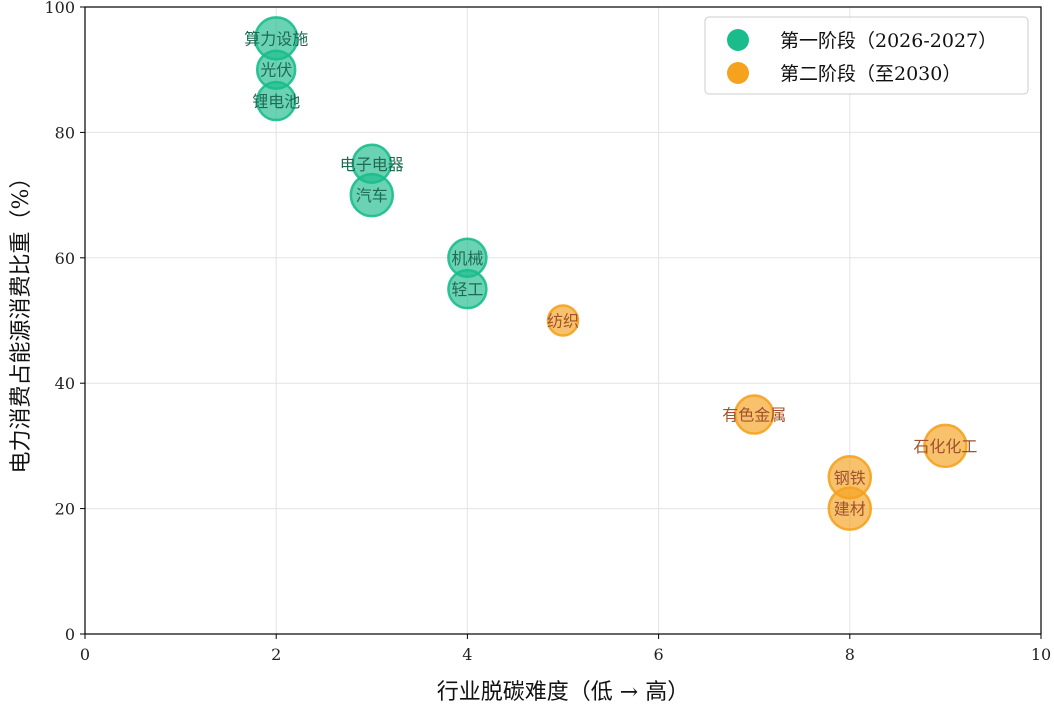 The width and height of the screenshot is (1054, 714). Describe the element at coordinates (372, 164) in the screenshot. I see `data-point-label: 电子电器` at that location.